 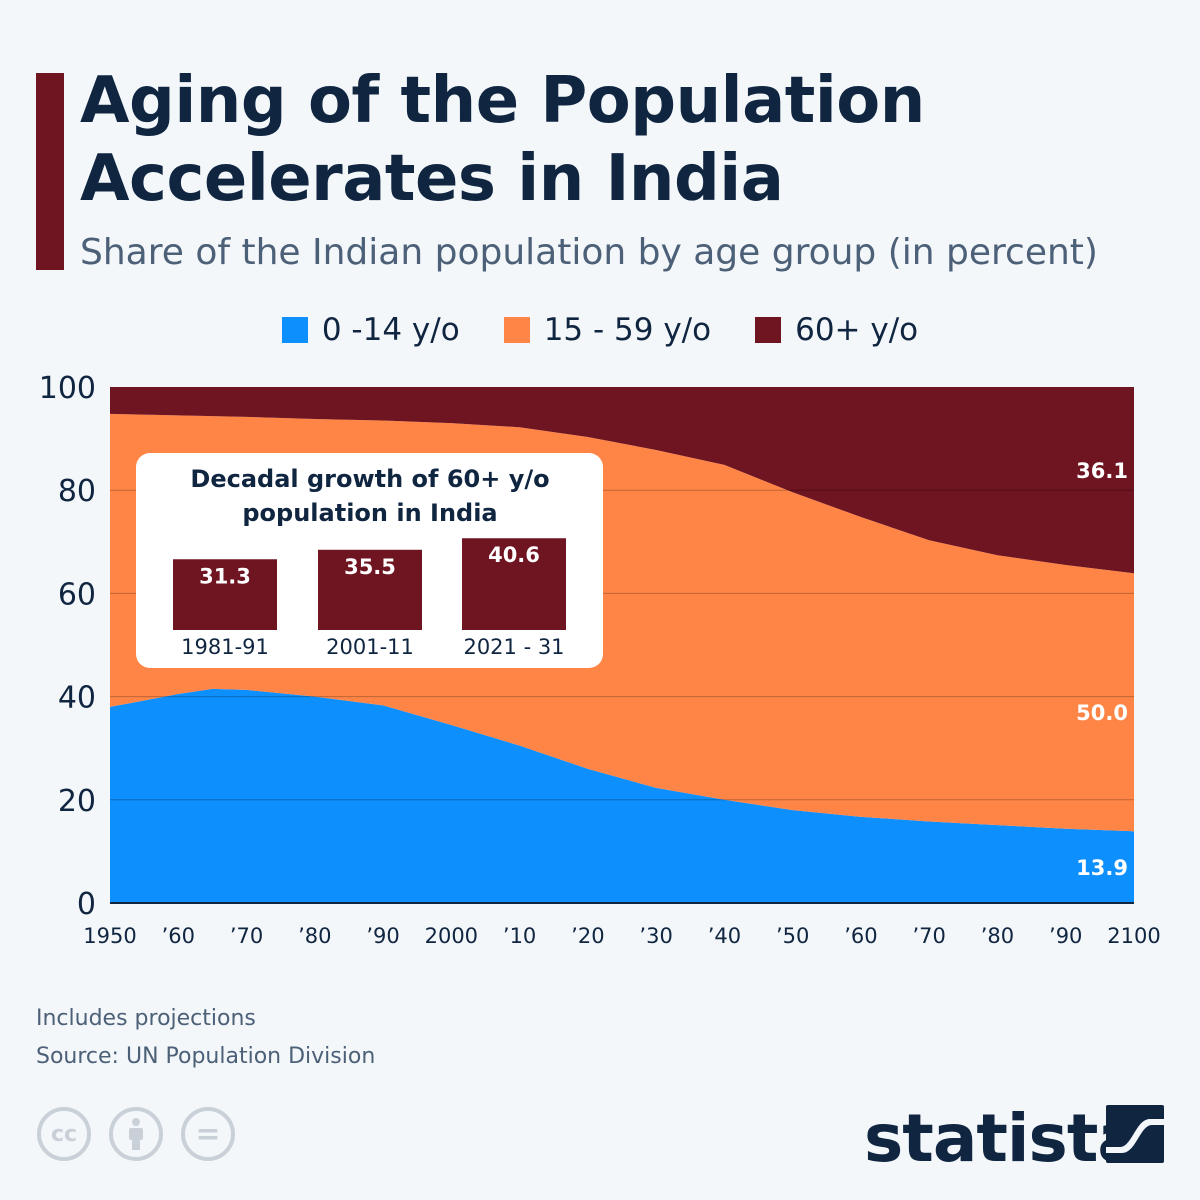 I want to click on end-label-60plus: 36.1, so click(x=1102, y=471).